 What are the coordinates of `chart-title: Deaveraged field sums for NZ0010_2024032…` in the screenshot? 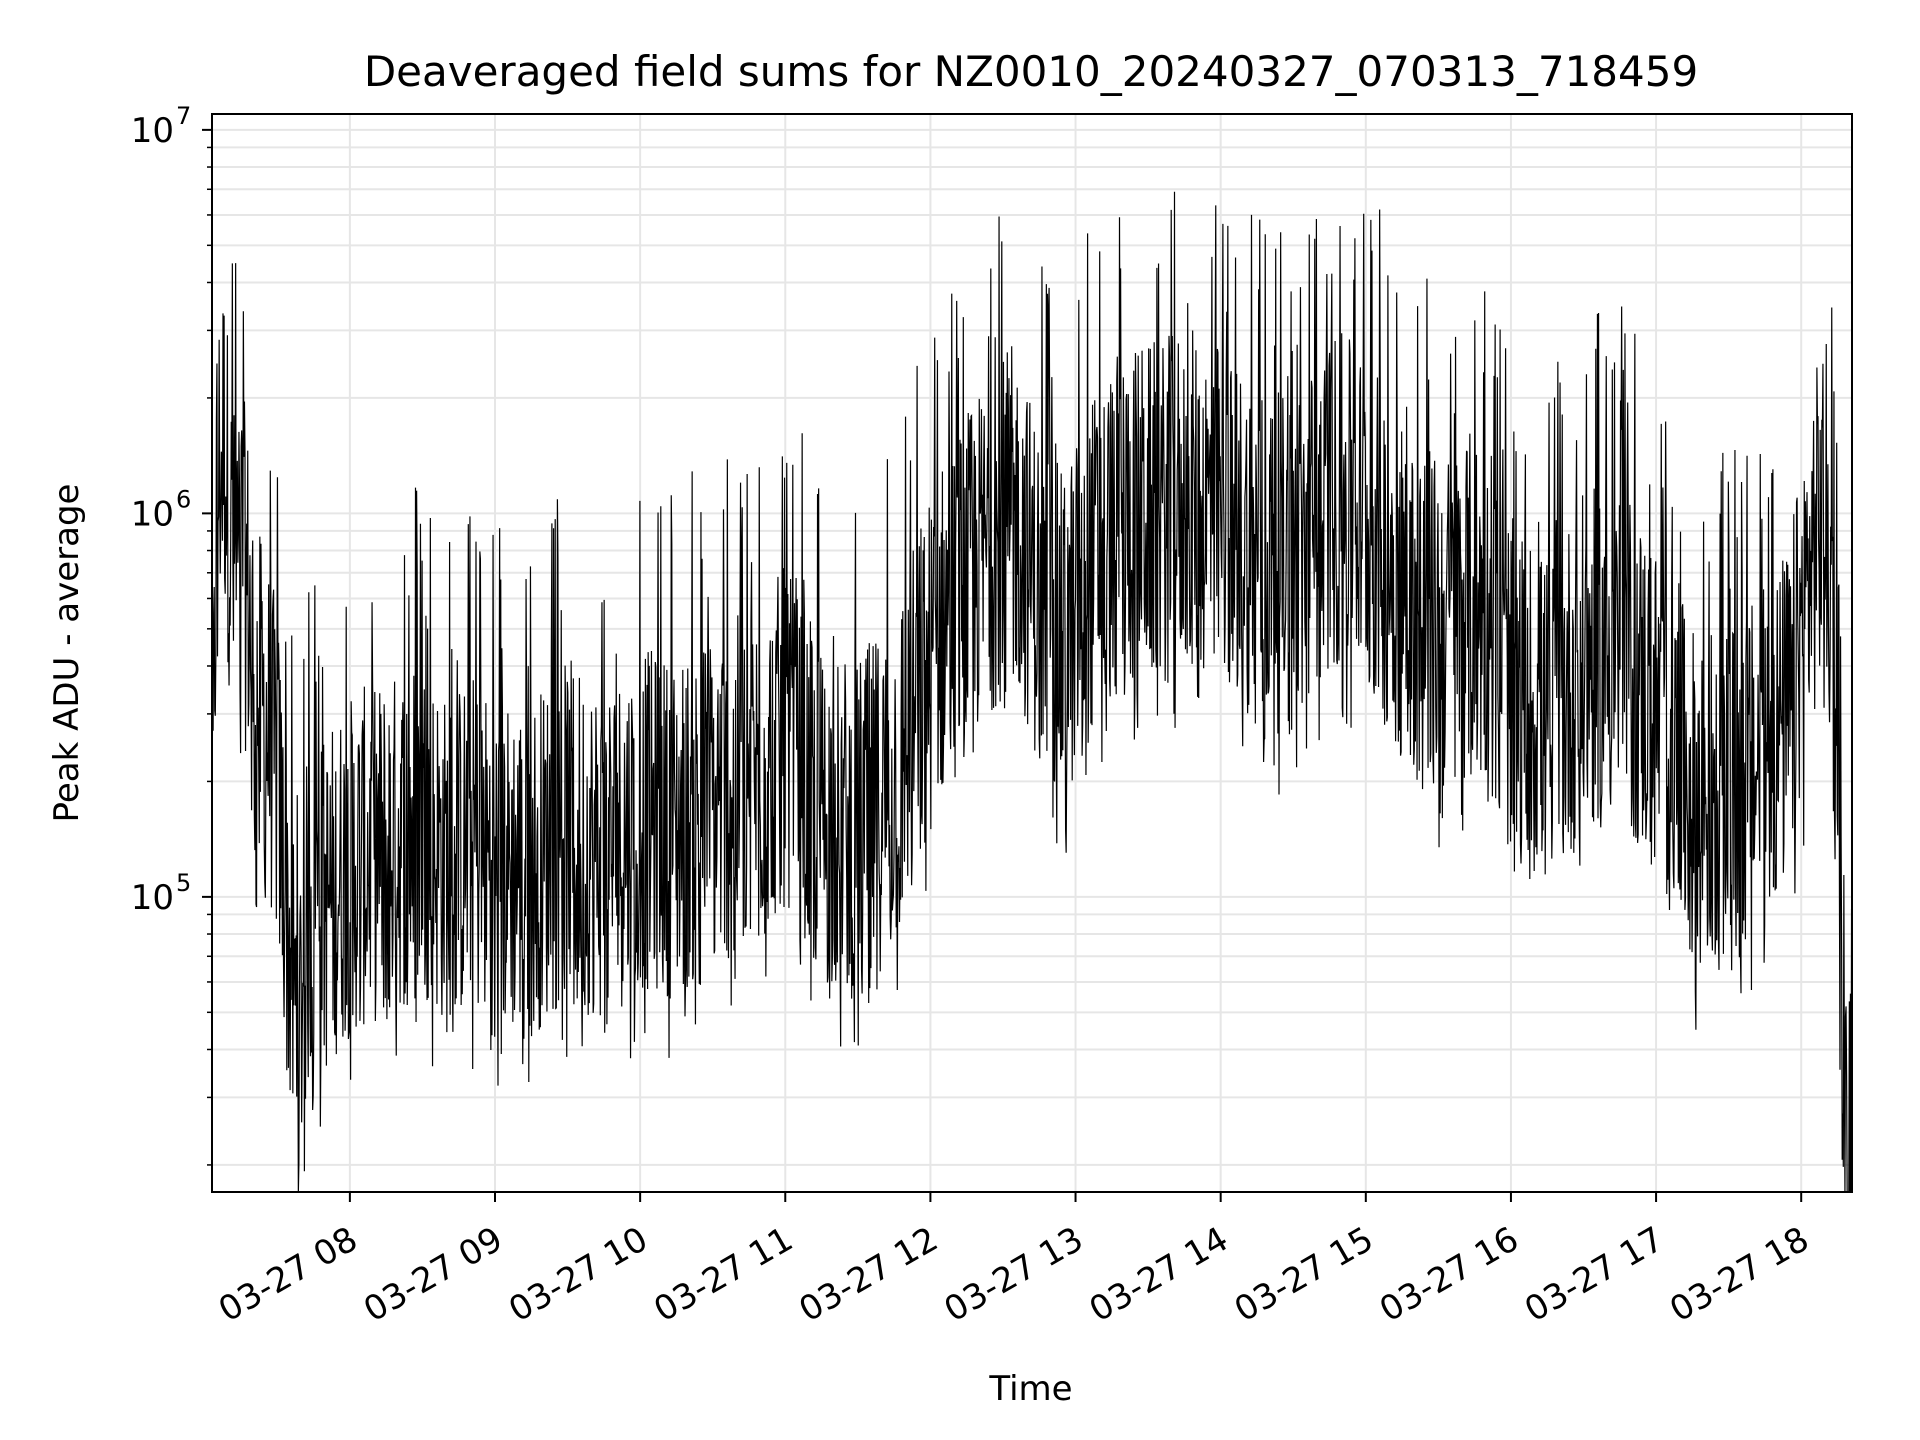 It's located at (1031, 71).